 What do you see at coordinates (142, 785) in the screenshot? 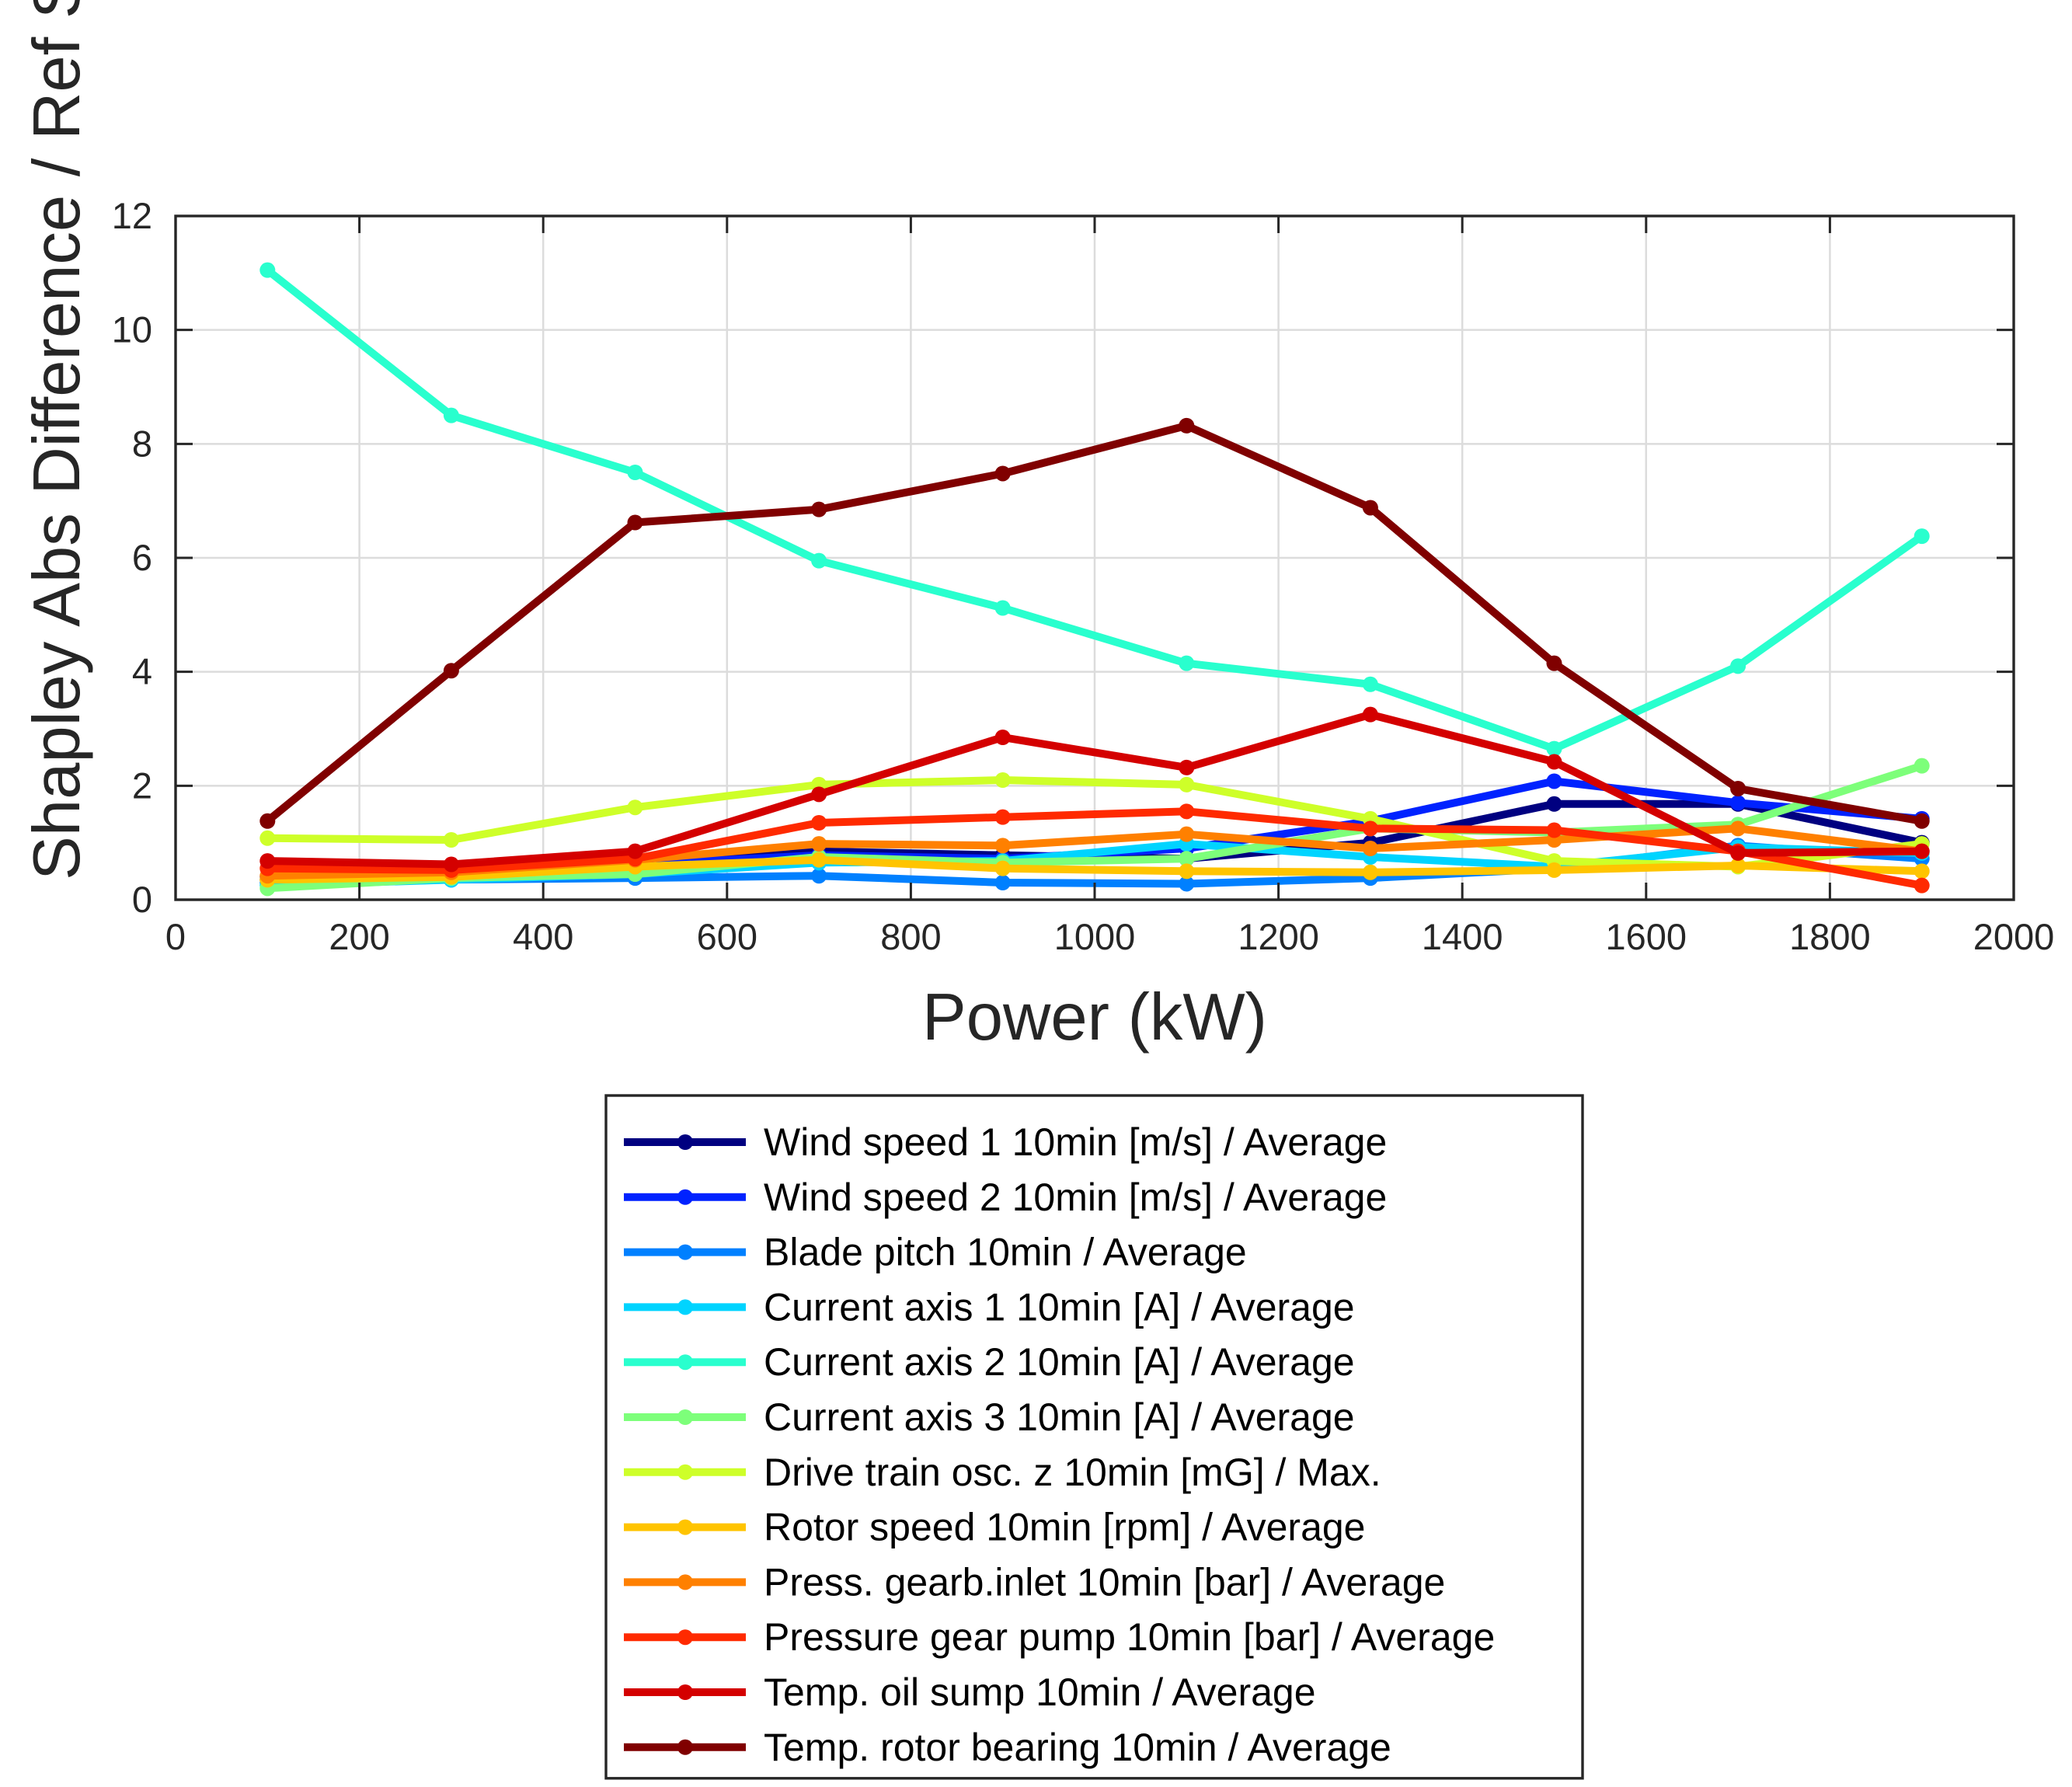
I see `y-tick-label: 2` at bounding box center [142, 785].